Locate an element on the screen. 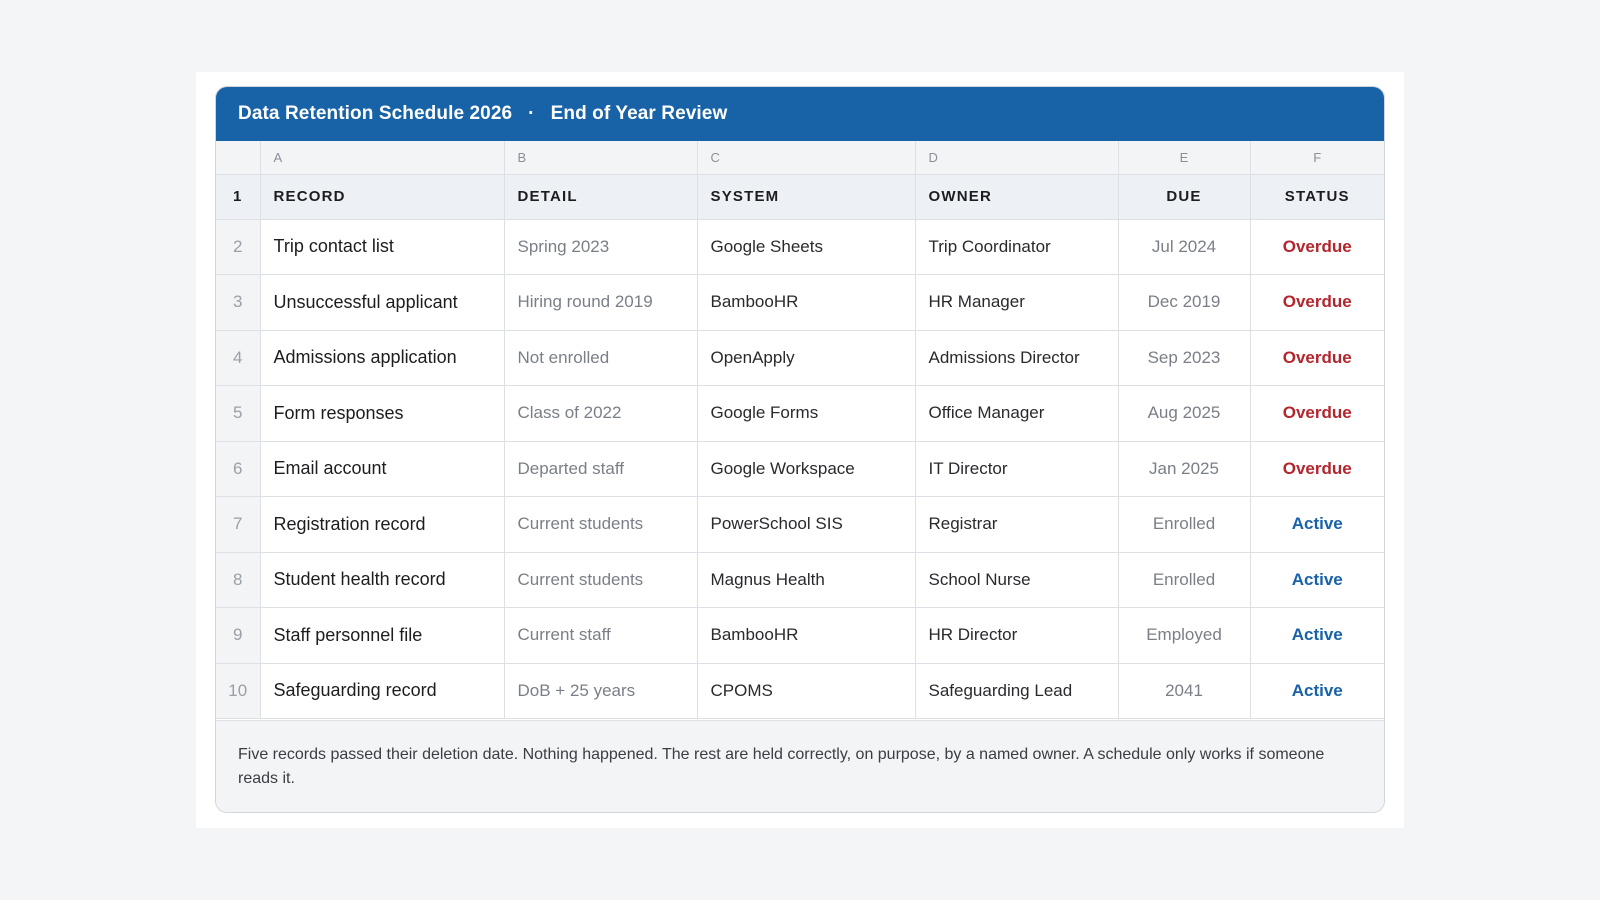  cell-system: Google Forms is located at coordinates (806, 413).